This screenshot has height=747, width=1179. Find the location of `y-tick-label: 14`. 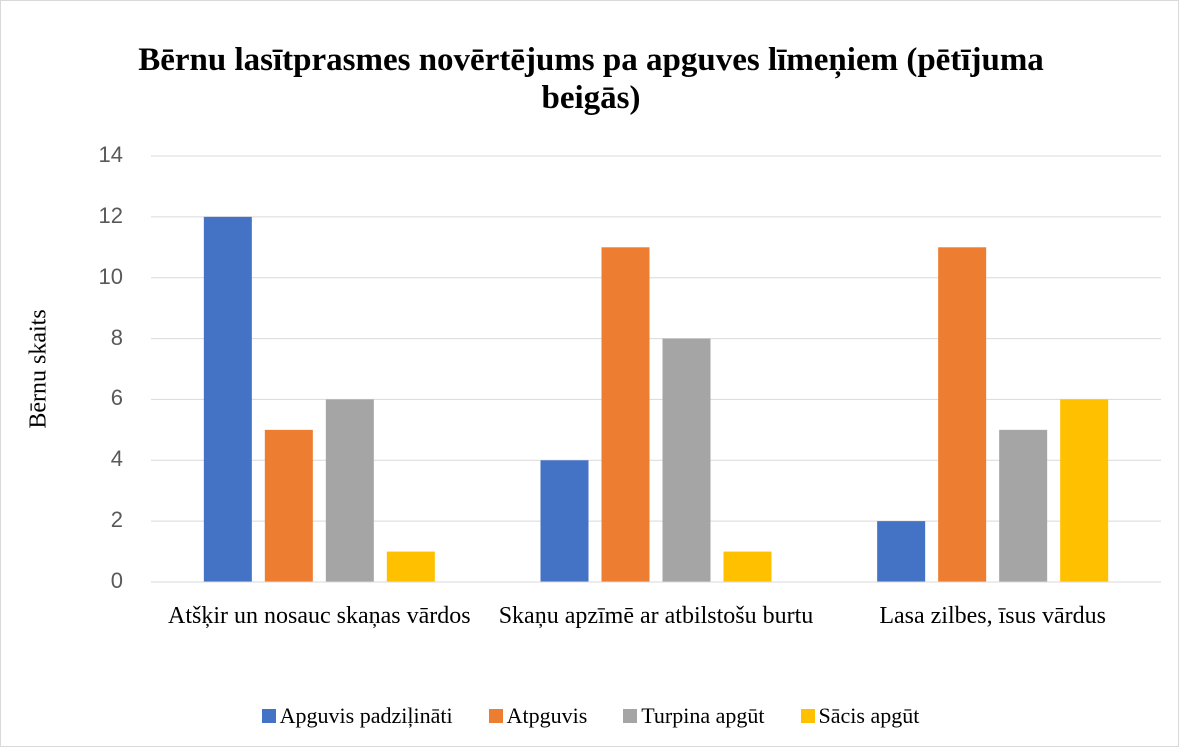

y-tick-label: 14 is located at coordinates (110, 154).